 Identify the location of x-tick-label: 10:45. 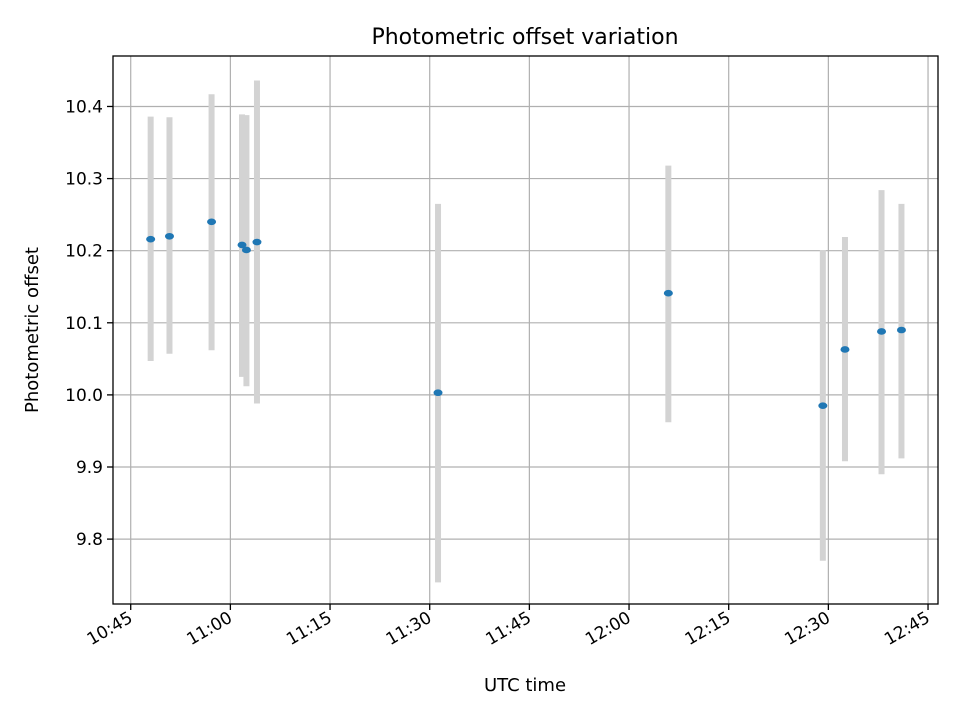
(110, 629).